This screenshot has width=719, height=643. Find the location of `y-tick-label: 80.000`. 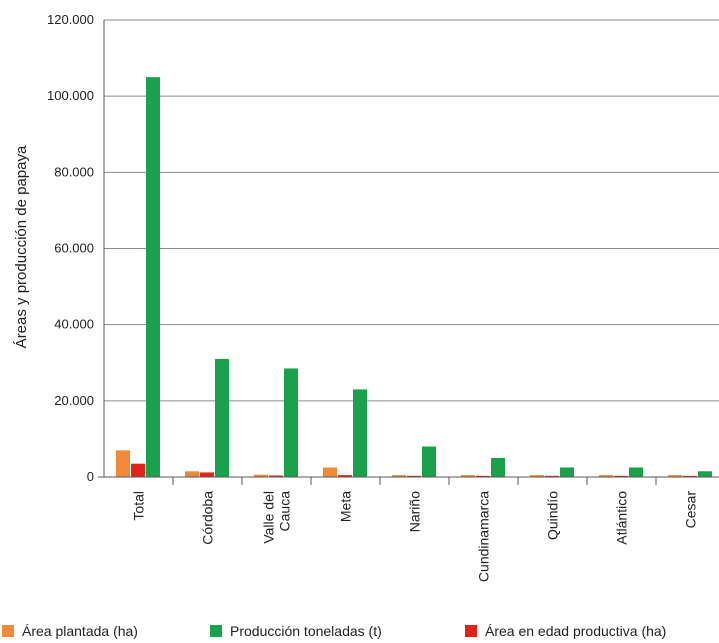

y-tick-label: 80.000 is located at coordinates (74, 171).